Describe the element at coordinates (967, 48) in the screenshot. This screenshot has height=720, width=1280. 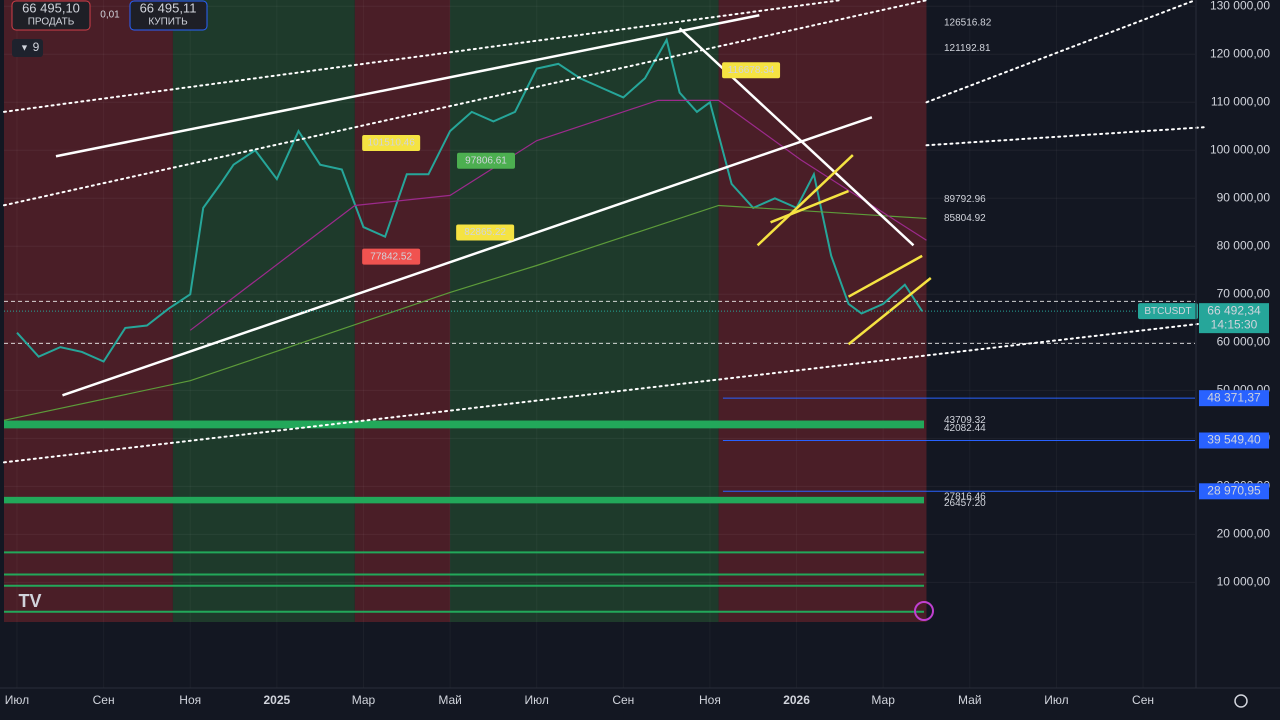
I see `level-label: 121192.81` at that location.